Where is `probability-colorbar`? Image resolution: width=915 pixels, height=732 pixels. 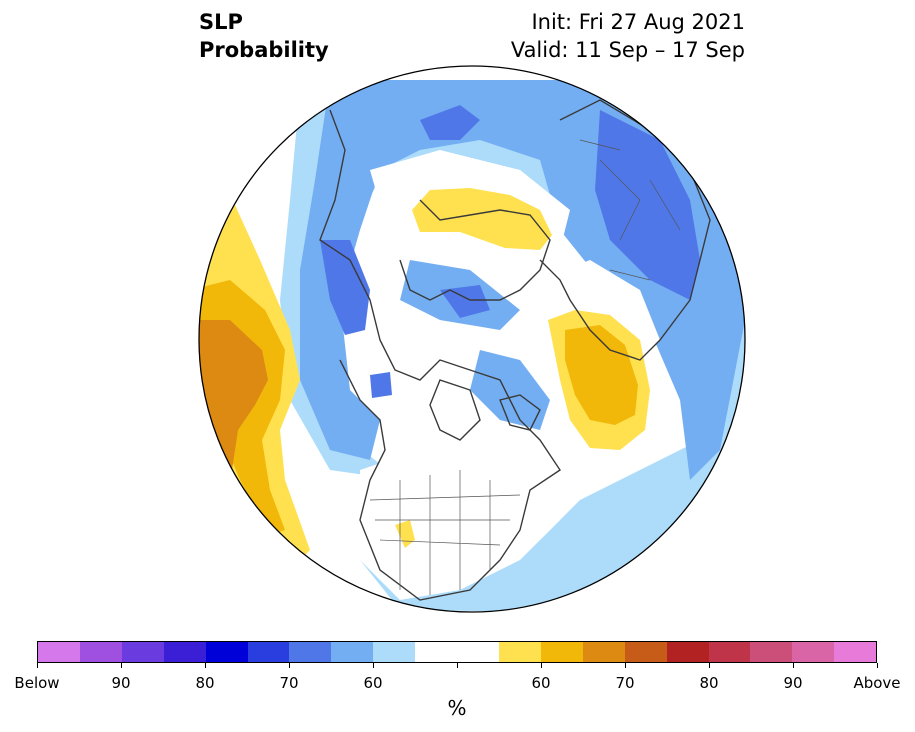
probability-colorbar is located at coordinates (457, 652).